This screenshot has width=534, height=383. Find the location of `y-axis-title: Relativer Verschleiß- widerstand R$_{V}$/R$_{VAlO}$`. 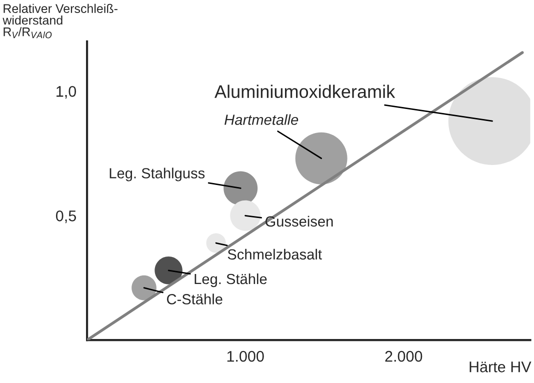

y-axis-title: Relativer Verschleiß- widerstand R$_{V}$/R$_{VAlO}$ is located at coordinates (60, 21).